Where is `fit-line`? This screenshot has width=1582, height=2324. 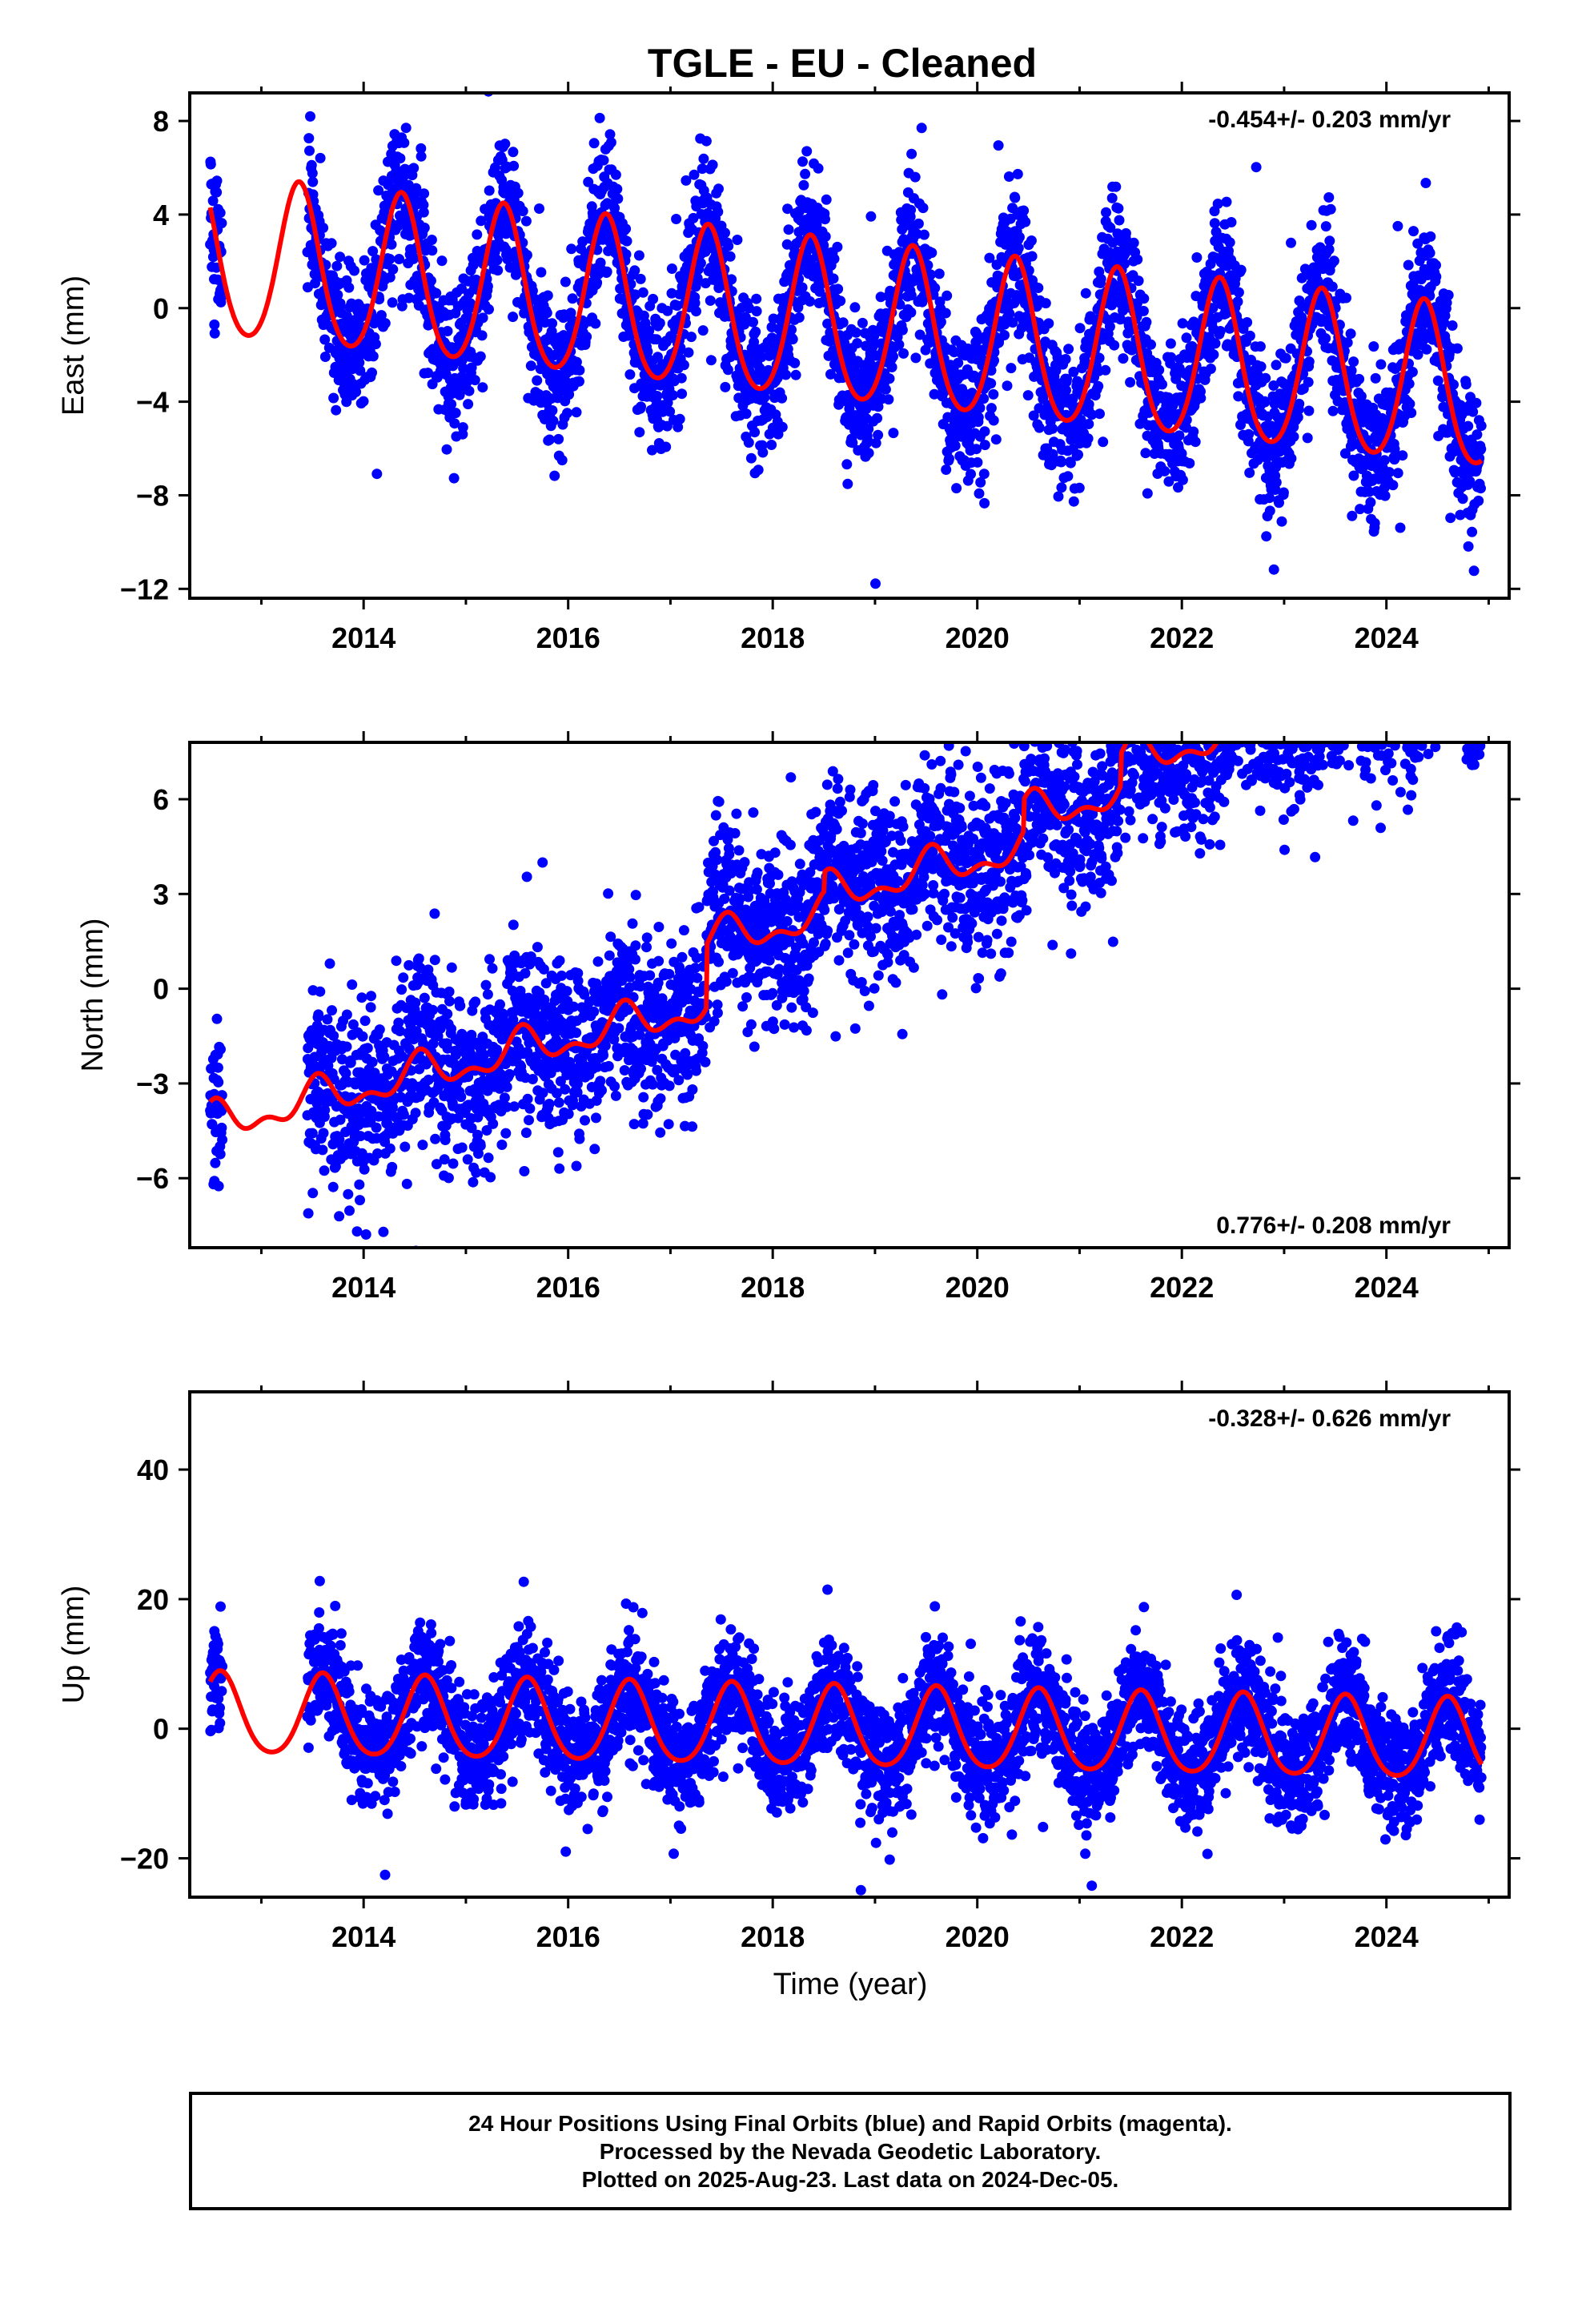
fit-line is located at coordinates (846, 322).